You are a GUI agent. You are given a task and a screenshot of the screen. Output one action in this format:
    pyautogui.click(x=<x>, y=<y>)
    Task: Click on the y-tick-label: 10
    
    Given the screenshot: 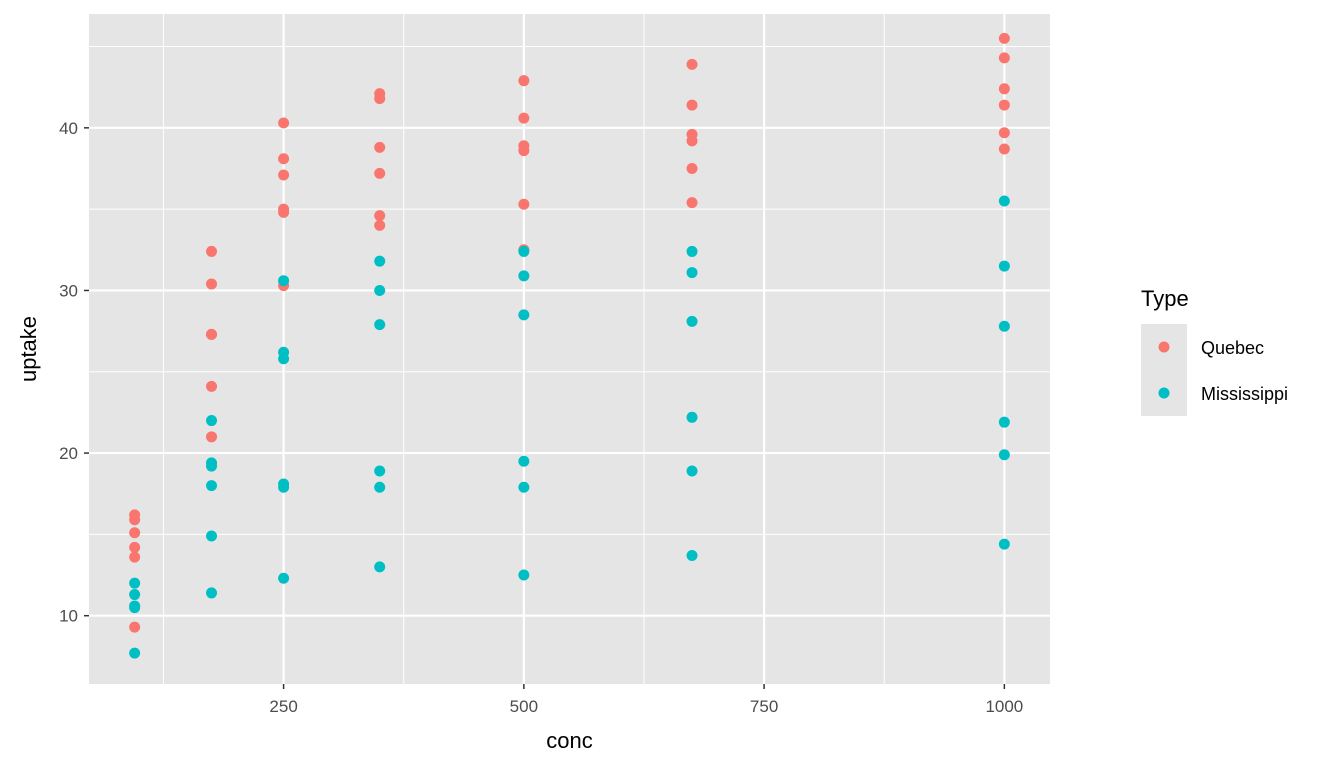 What is the action you would take?
    pyautogui.click(x=68, y=616)
    